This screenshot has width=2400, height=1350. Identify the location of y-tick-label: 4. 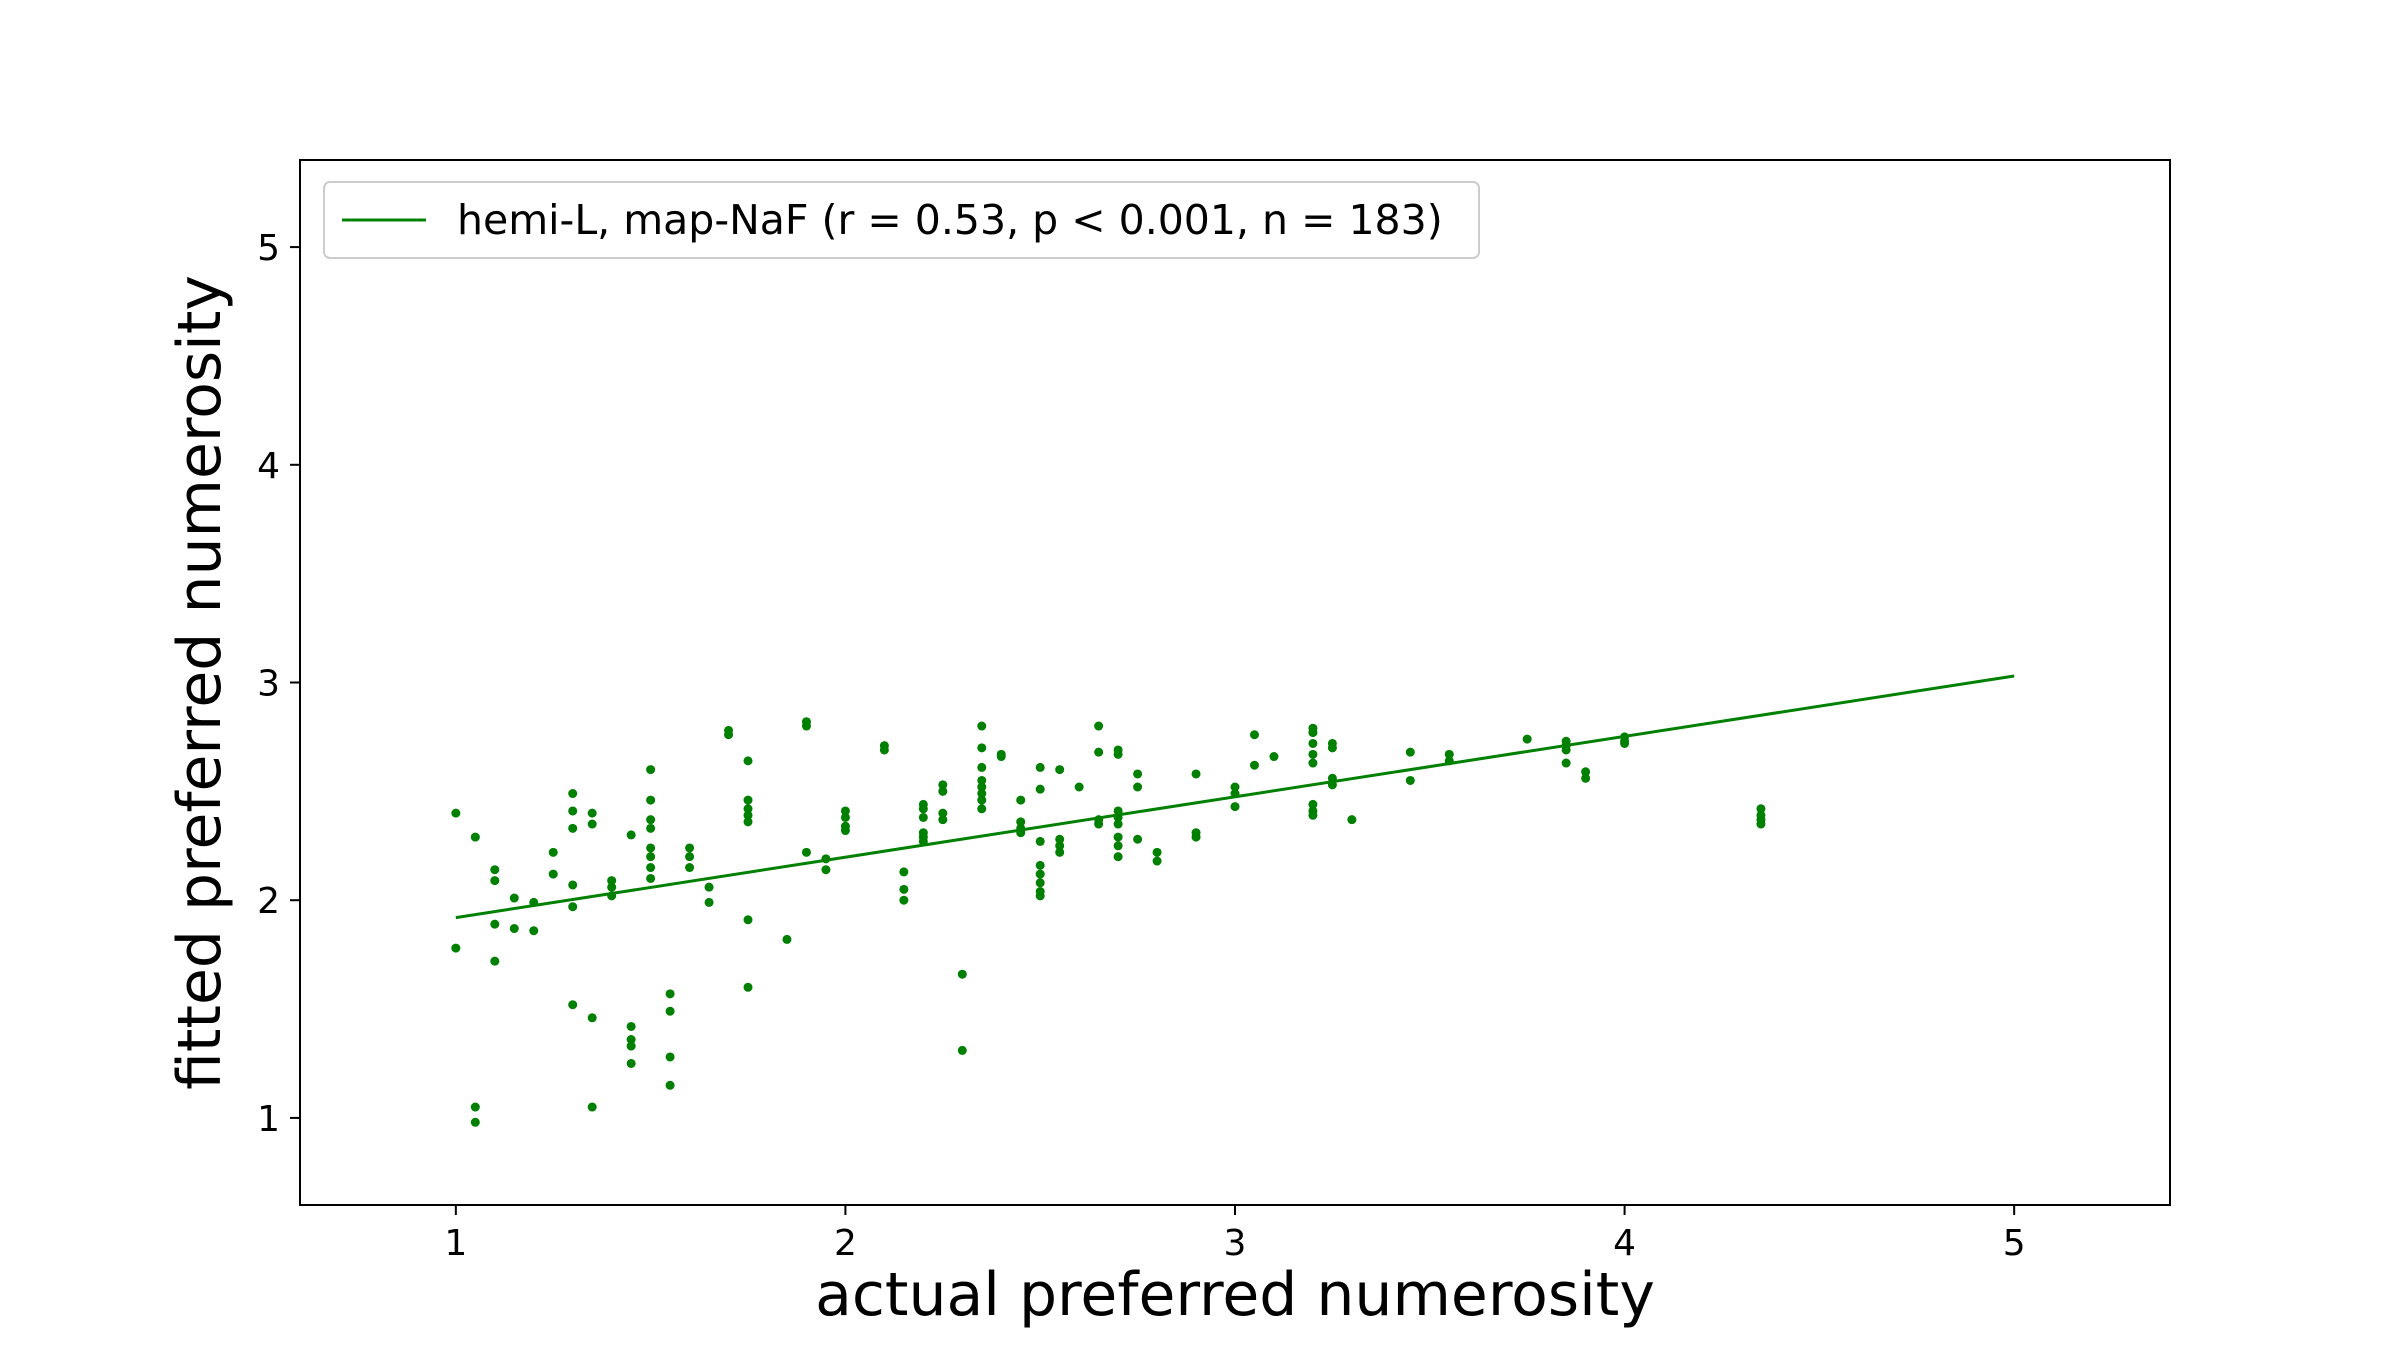
(268, 466).